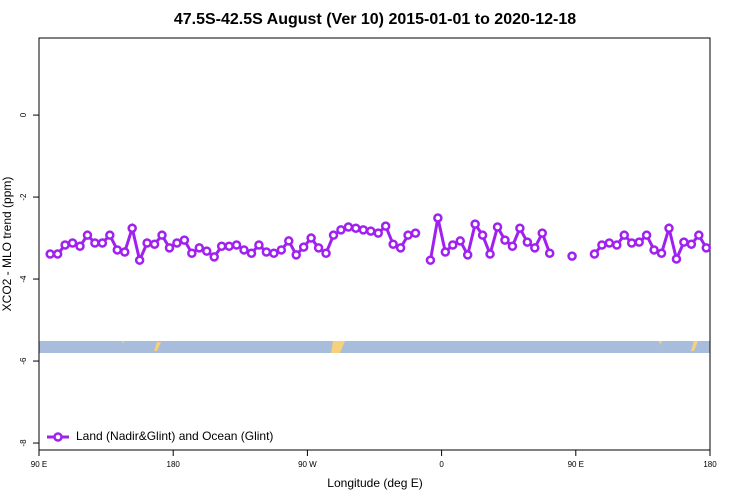 The height and width of the screenshot is (500, 750). What do you see at coordinates (374, 483) in the screenshot?
I see `x-axis-label: Longitude (deg E)` at bounding box center [374, 483].